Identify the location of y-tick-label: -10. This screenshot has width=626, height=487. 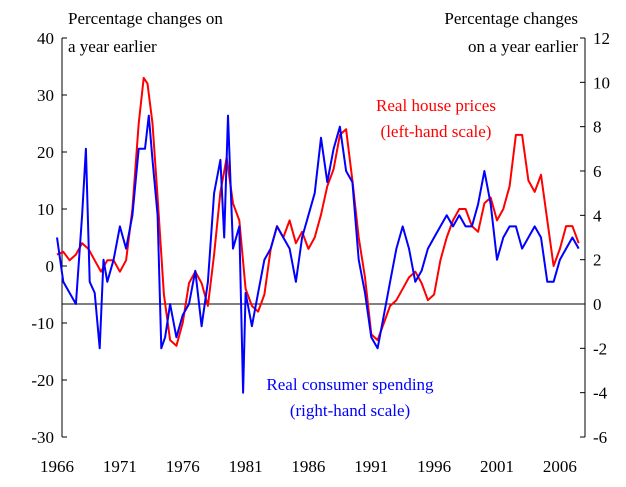
(42, 323).